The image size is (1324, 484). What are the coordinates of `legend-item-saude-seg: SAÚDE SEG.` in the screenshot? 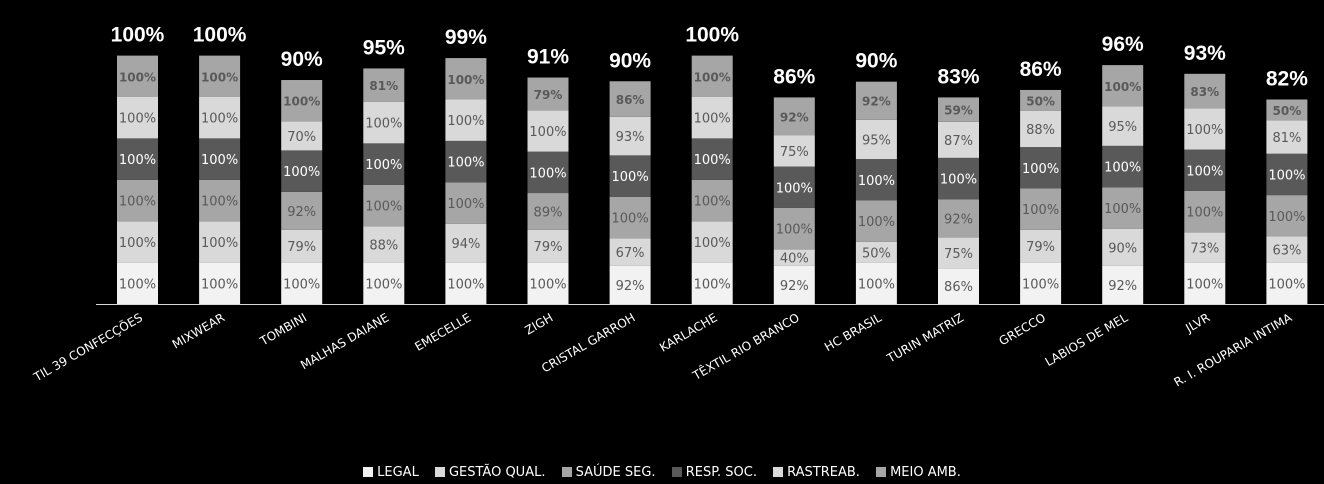 It's located at (608, 472).